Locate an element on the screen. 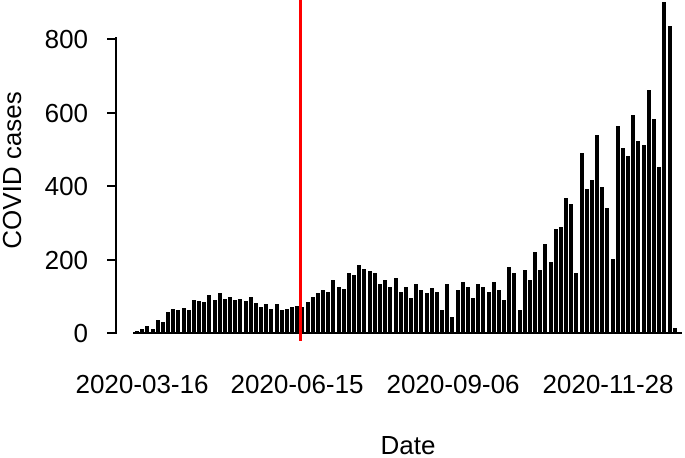 The height and width of the screenshot is (458, 685). y-tick-label: 200 is located at coordinates (66, 260).